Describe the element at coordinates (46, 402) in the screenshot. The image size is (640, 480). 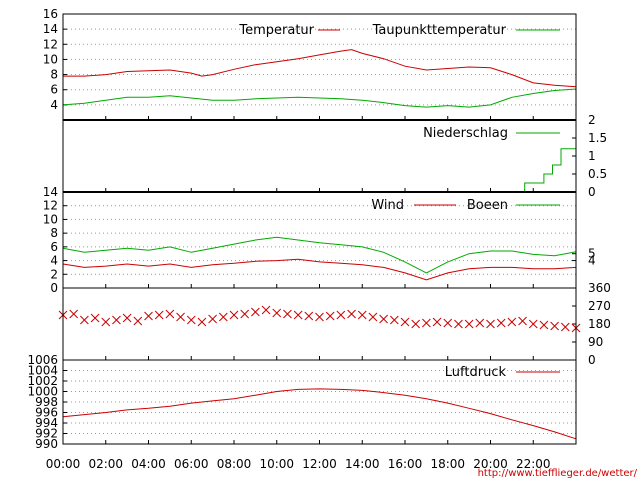
I see `y-tick-label: 998` at that location.